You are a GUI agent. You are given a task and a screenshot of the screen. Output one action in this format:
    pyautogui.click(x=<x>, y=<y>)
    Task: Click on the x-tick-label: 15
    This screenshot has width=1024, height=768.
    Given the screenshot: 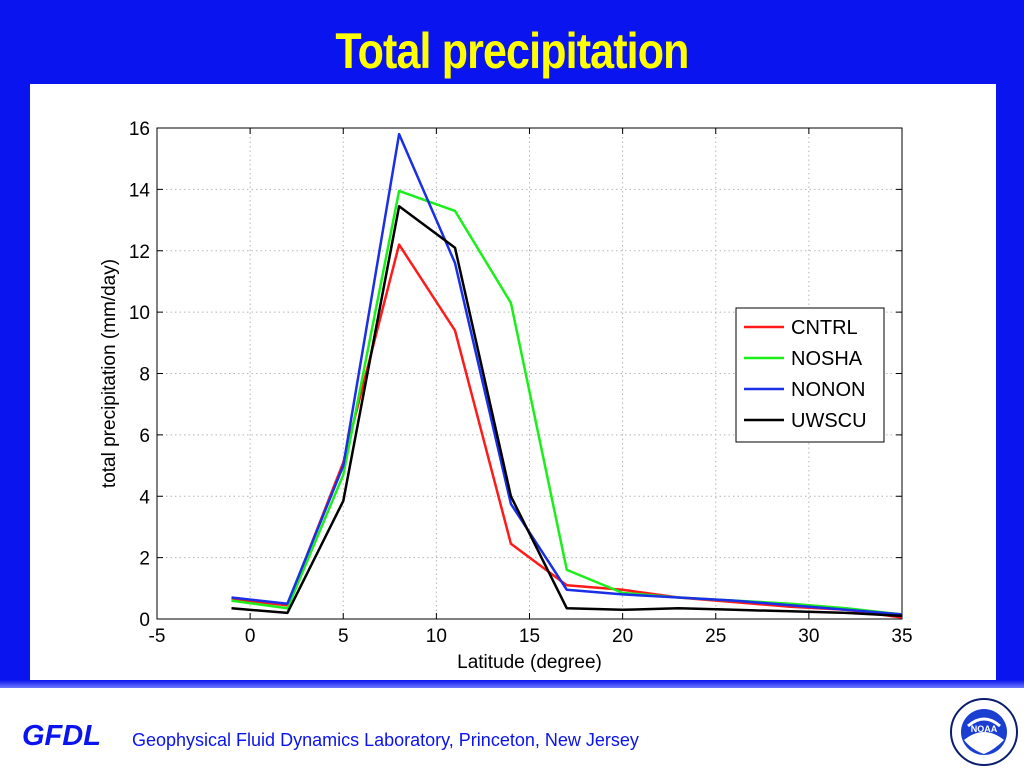 What is the action you would take?
    pyautogui.click(x=529, y=636)
    